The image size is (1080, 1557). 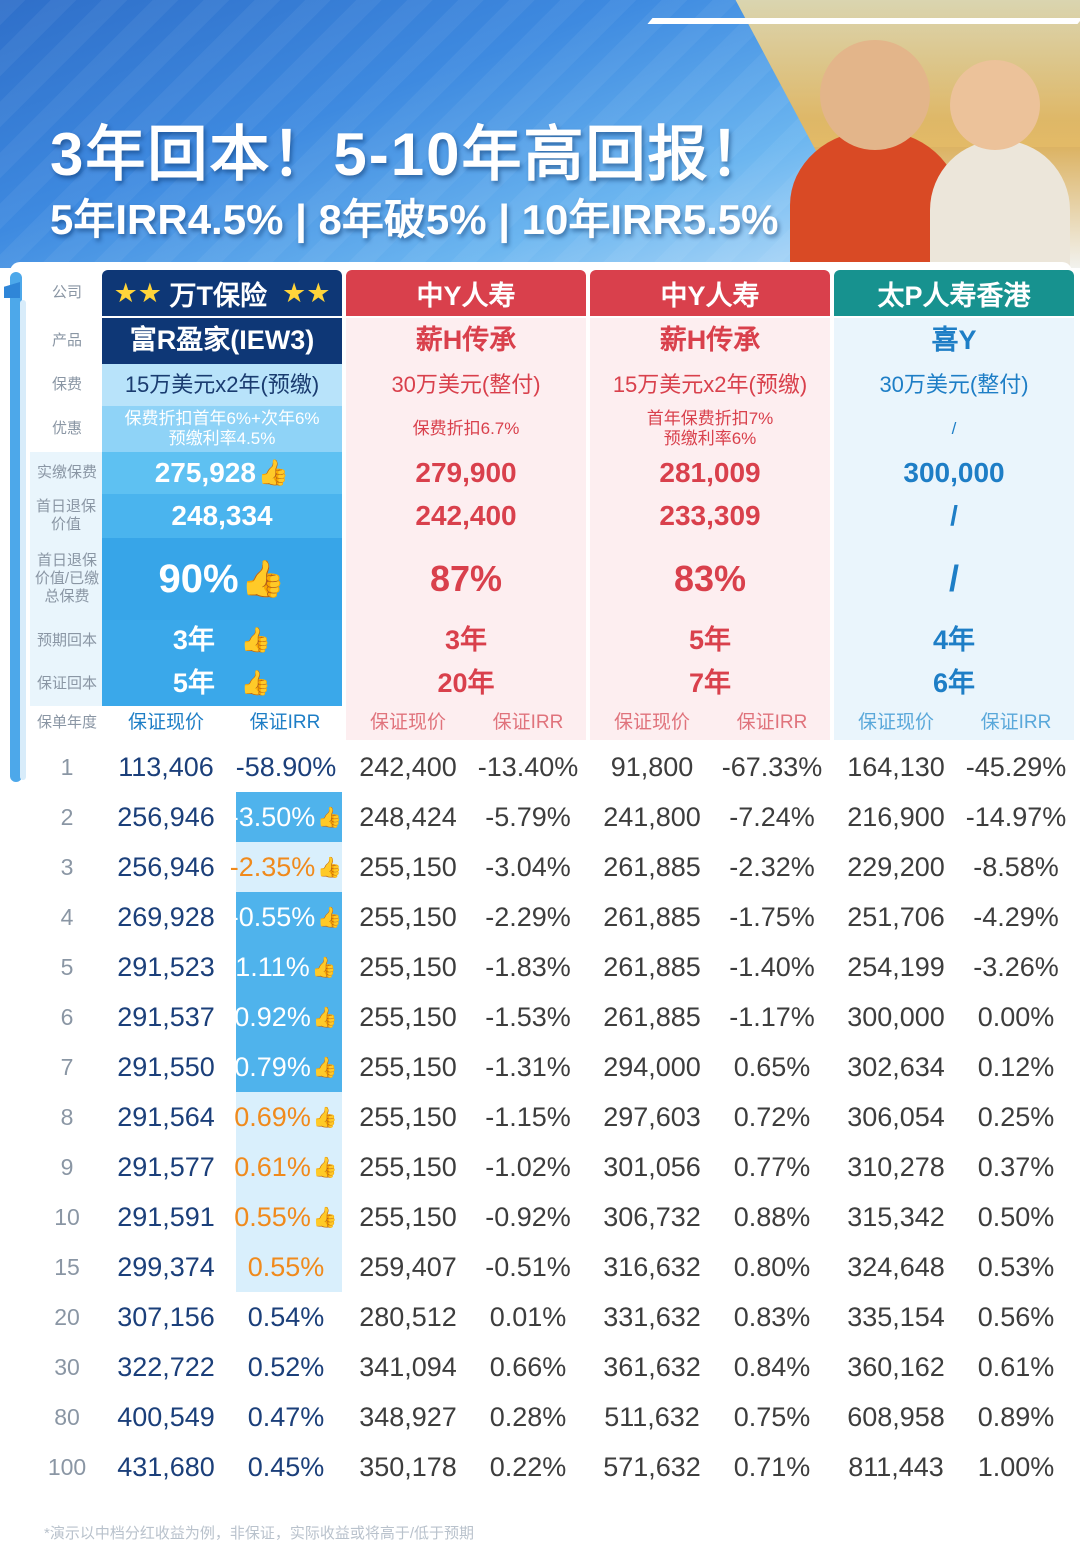 I want to click on irr-value: -7.24%, so click(x=772, y=816).